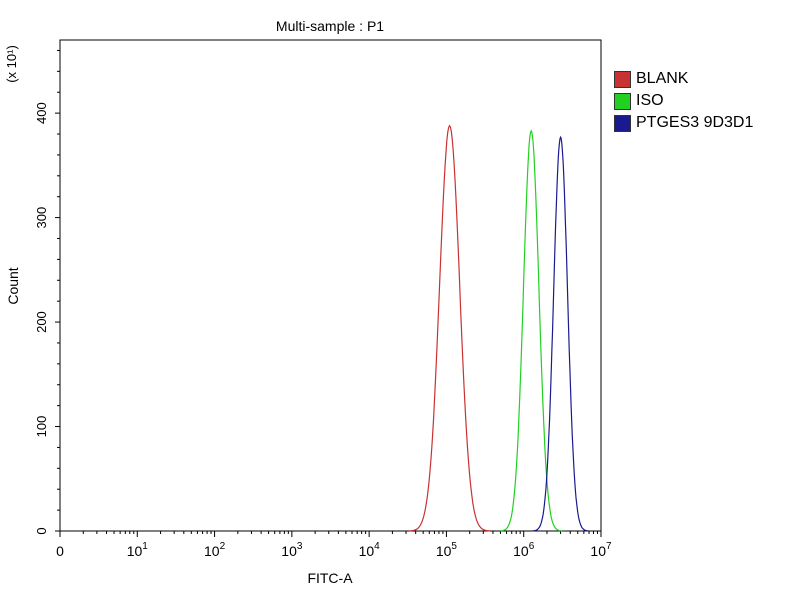 The image size is (800, 600). I want to click on x-tick-label: 10⁵, so click(447, 550).